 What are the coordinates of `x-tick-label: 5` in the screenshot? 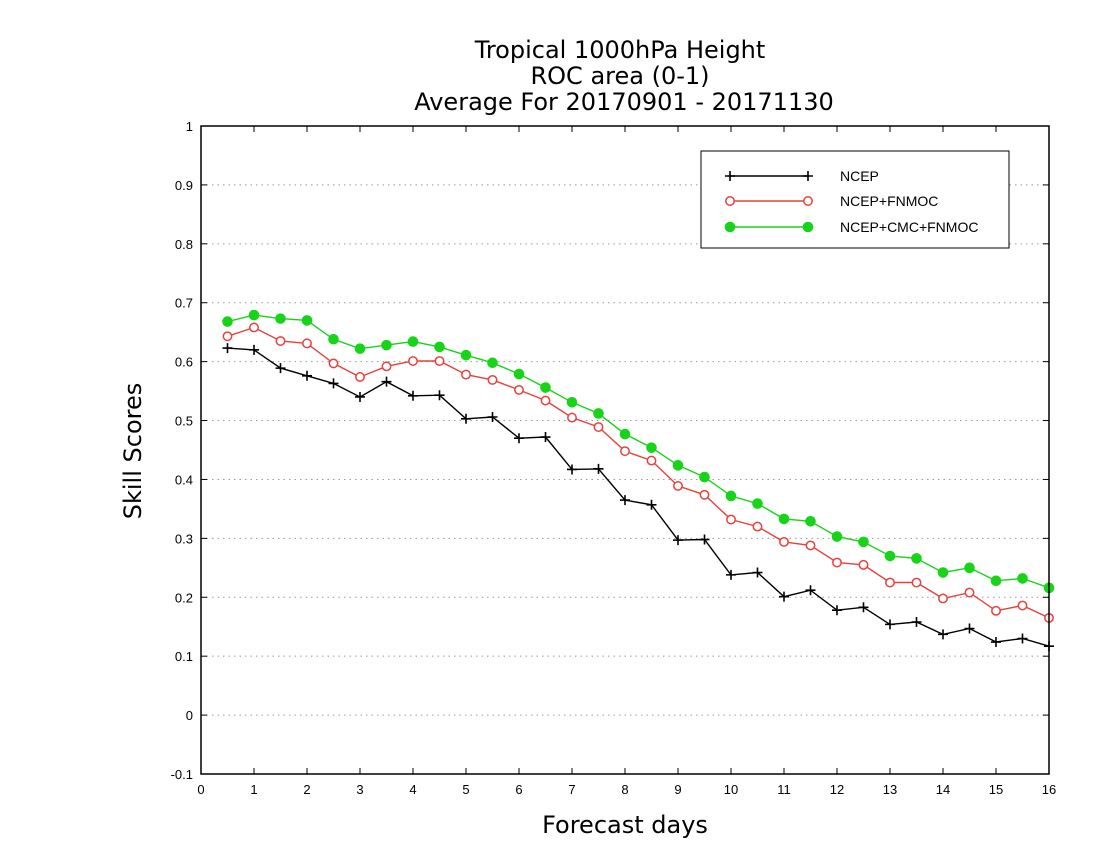 It's located at (465, 789).